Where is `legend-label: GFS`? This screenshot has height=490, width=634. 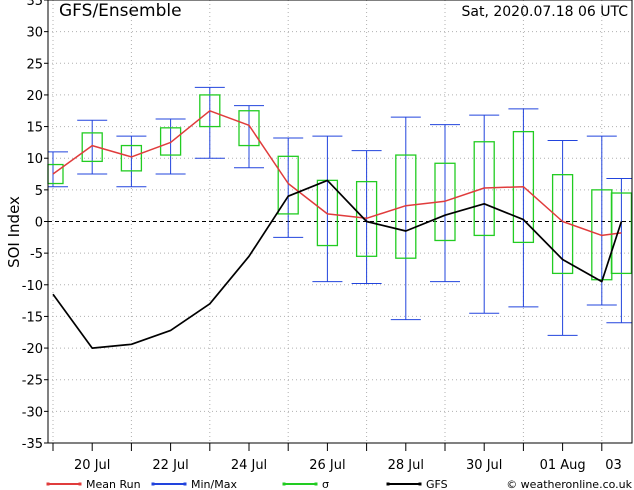
legend-label: GFS is located at coordinates (437, 484).